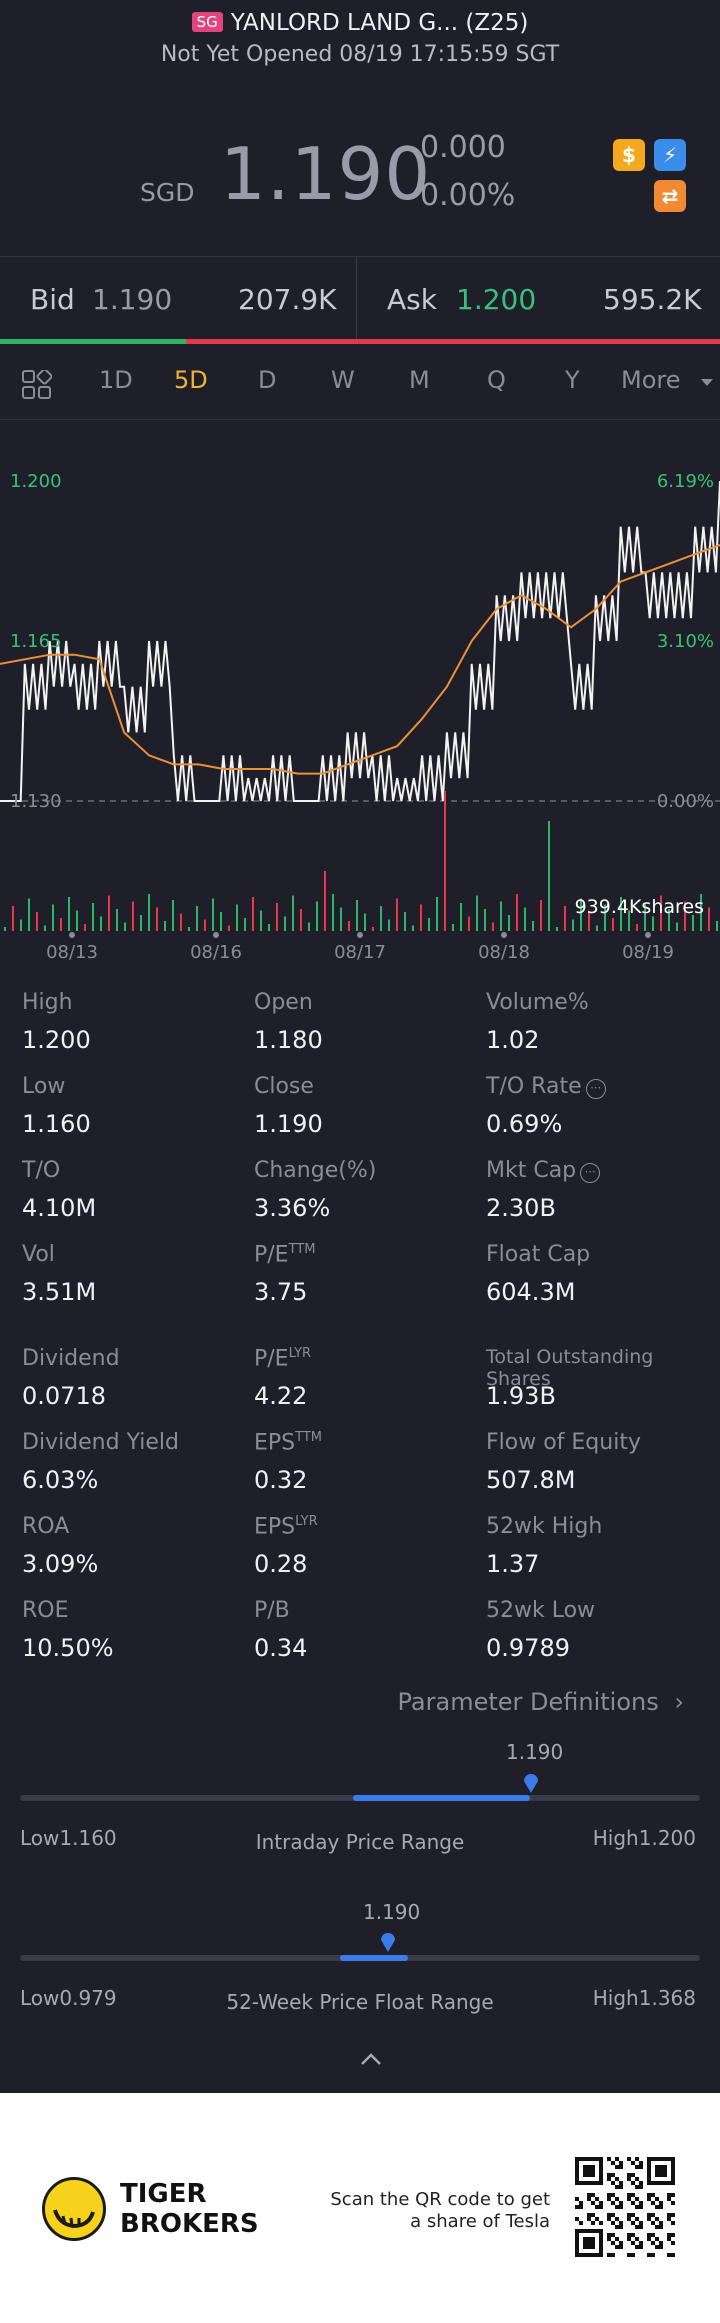 This screenshot has width=720, height=2323. I want to click on market-badge: SG, so click(207, 22).